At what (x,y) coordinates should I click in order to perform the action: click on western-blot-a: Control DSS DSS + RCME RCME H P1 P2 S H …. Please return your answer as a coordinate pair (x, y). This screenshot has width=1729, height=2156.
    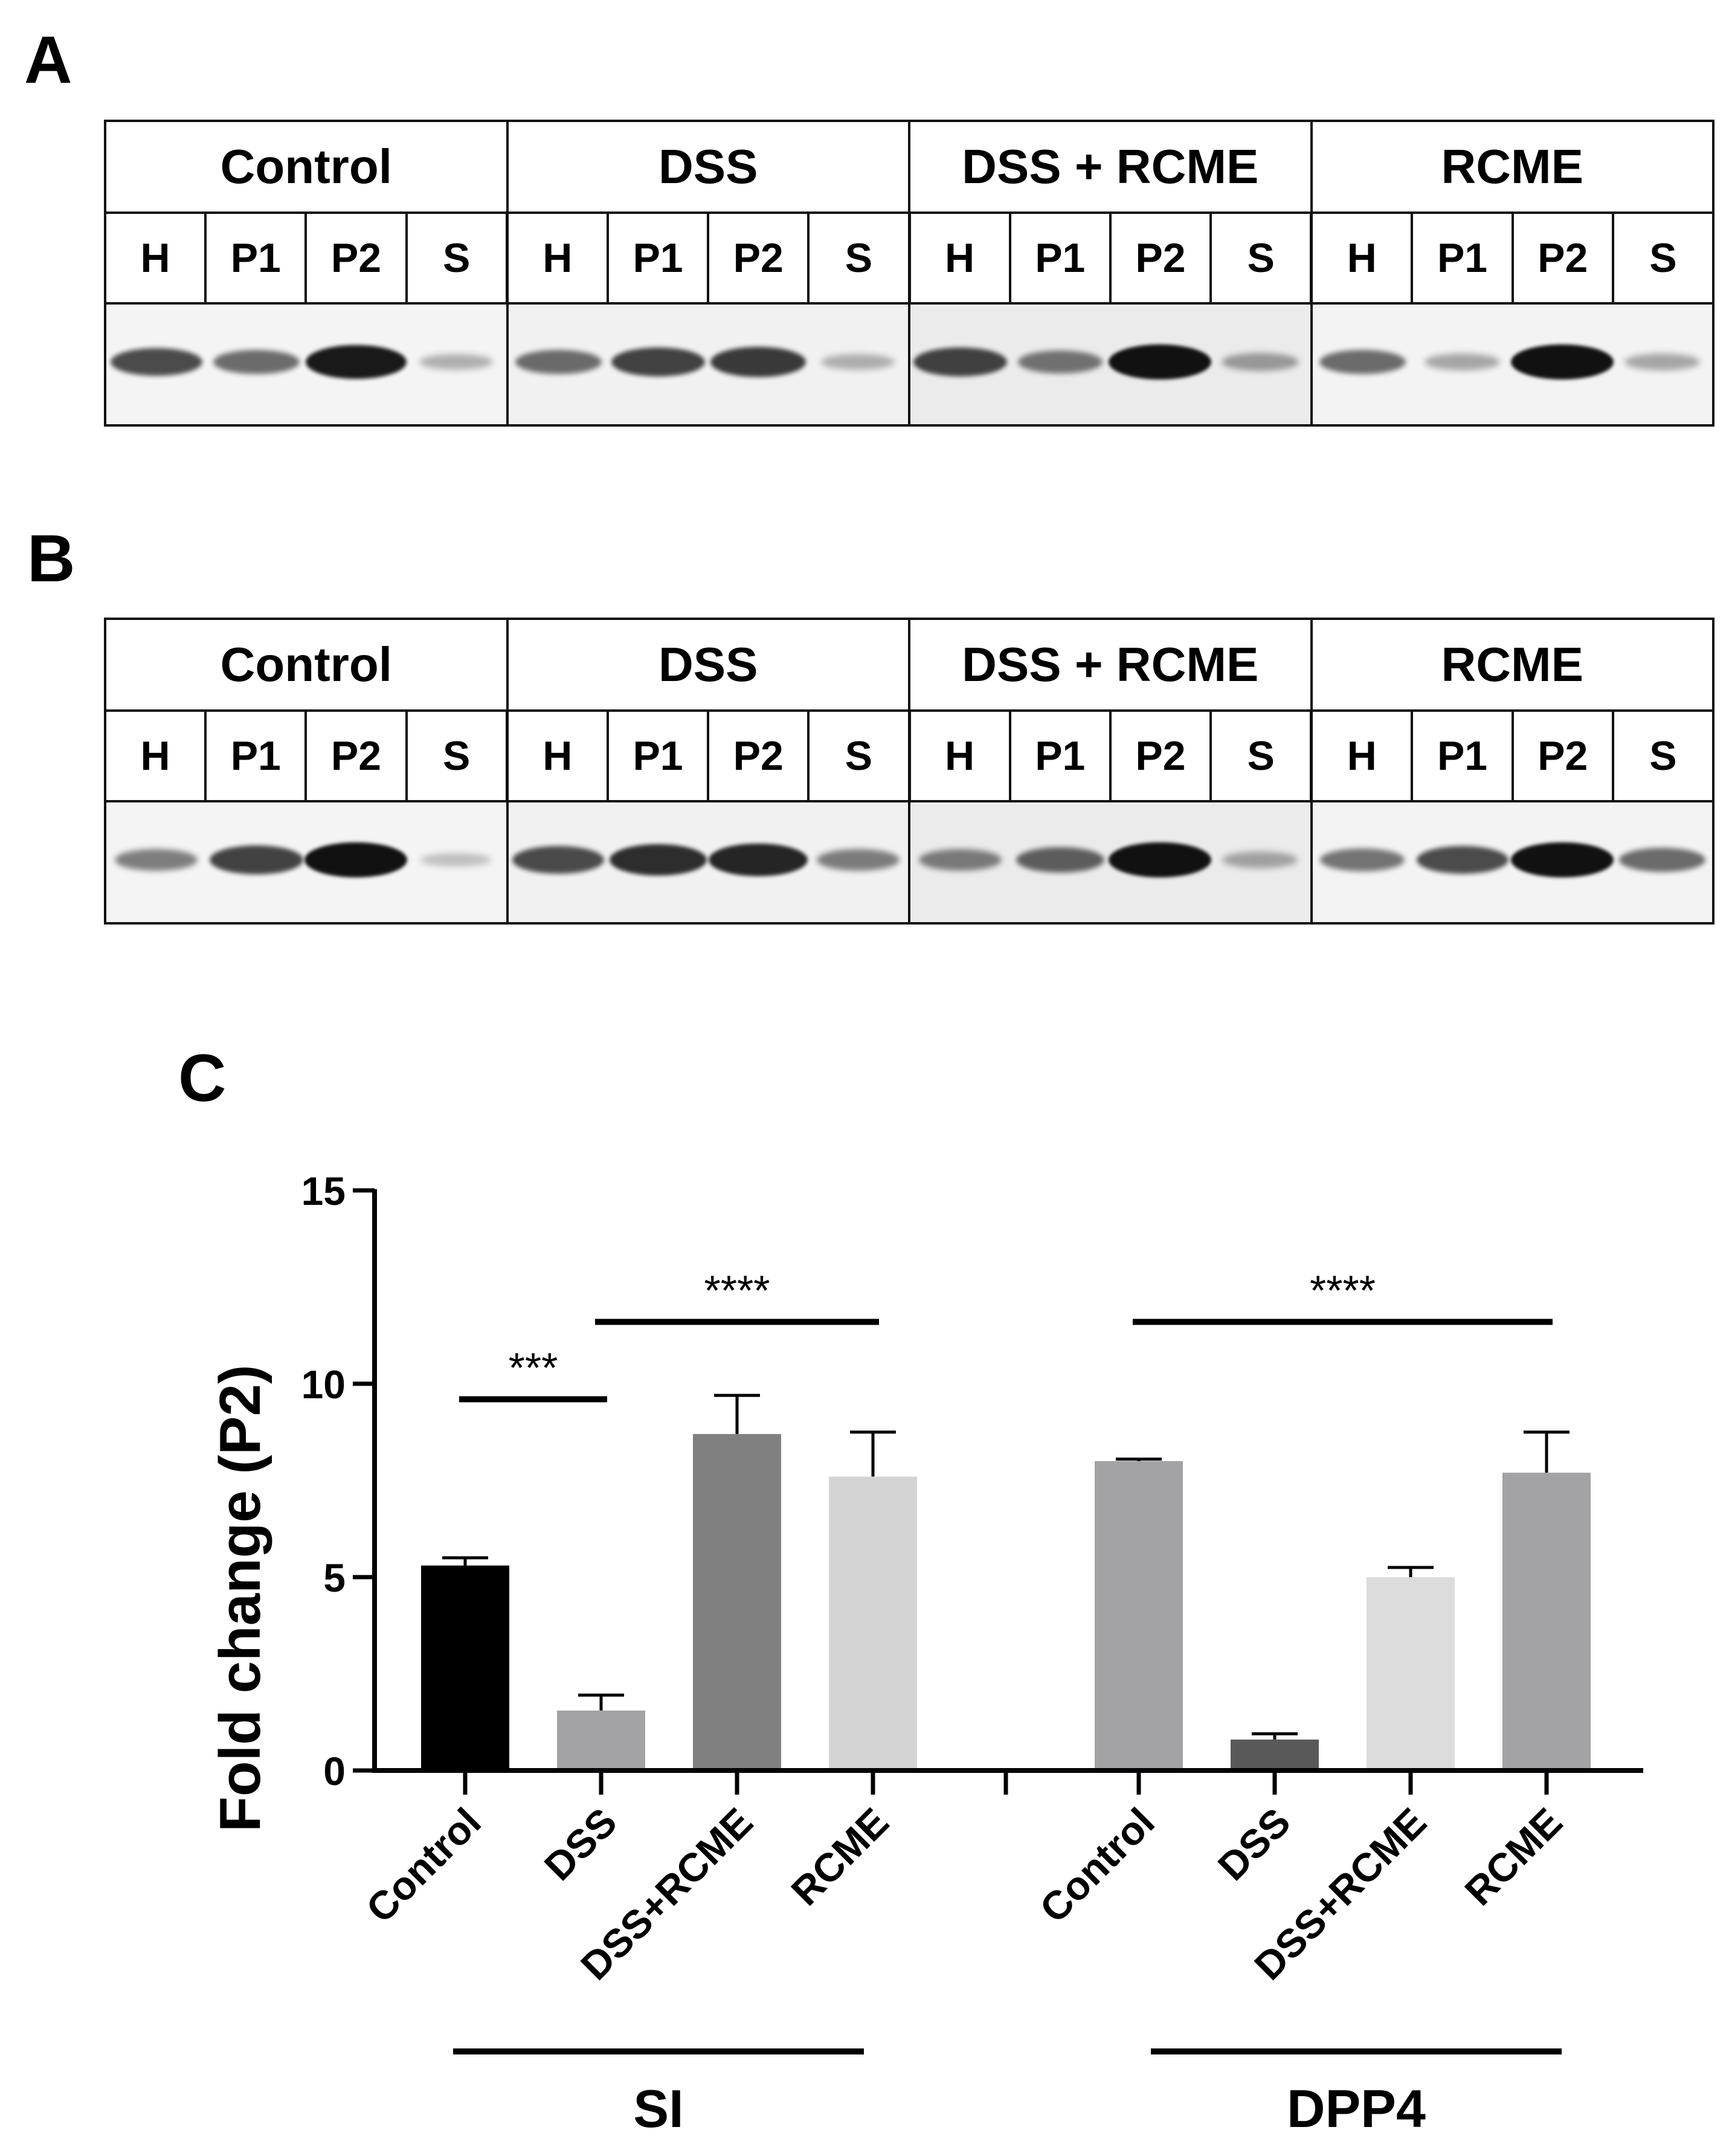
    Looking at the image, I should click on (909, 273).